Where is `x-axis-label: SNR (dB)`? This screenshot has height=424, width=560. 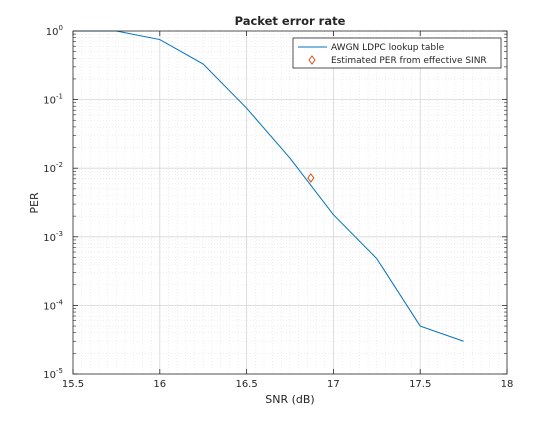 x-axis-label: SNR (dB) is located at coordinates (289, 399).